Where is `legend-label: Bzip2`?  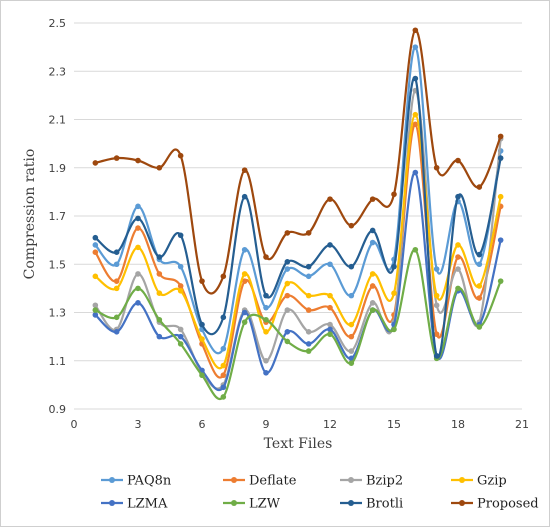 legend-label: Bzip2 is located at coordinates (384, 481).